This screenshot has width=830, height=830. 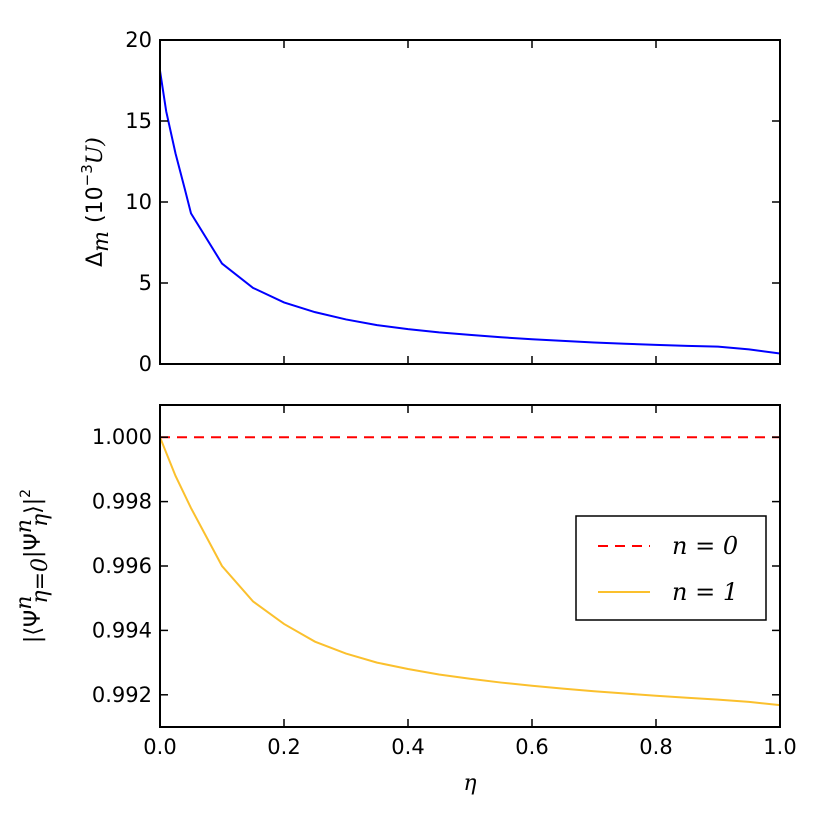 What do you see at coordinates (24, 526) in the screenshot?
I see `overlap-ylabel-sup2: n` at bounding box center [24, 526].